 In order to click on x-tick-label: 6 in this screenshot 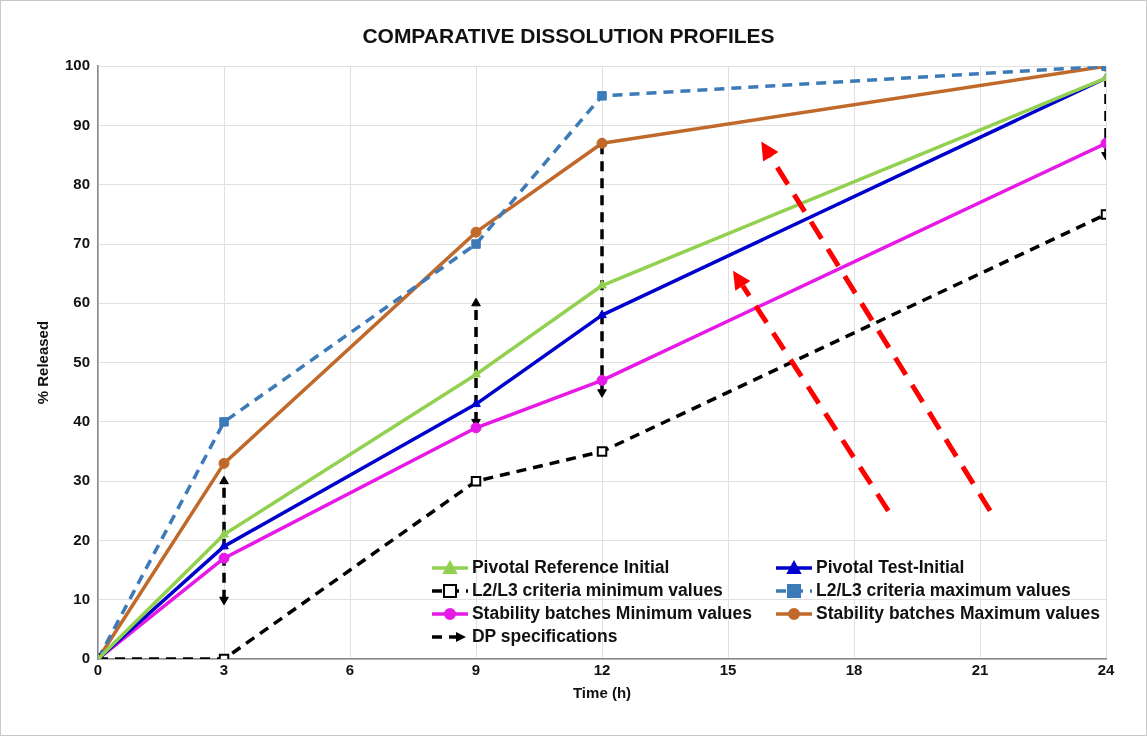, I will do `click(350, 670)`.